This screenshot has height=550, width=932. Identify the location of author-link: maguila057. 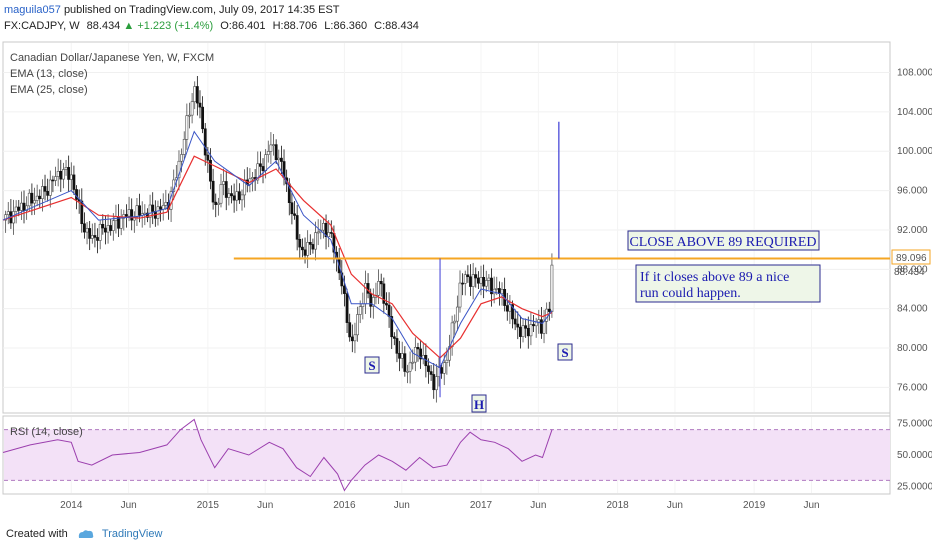
(32, 10).